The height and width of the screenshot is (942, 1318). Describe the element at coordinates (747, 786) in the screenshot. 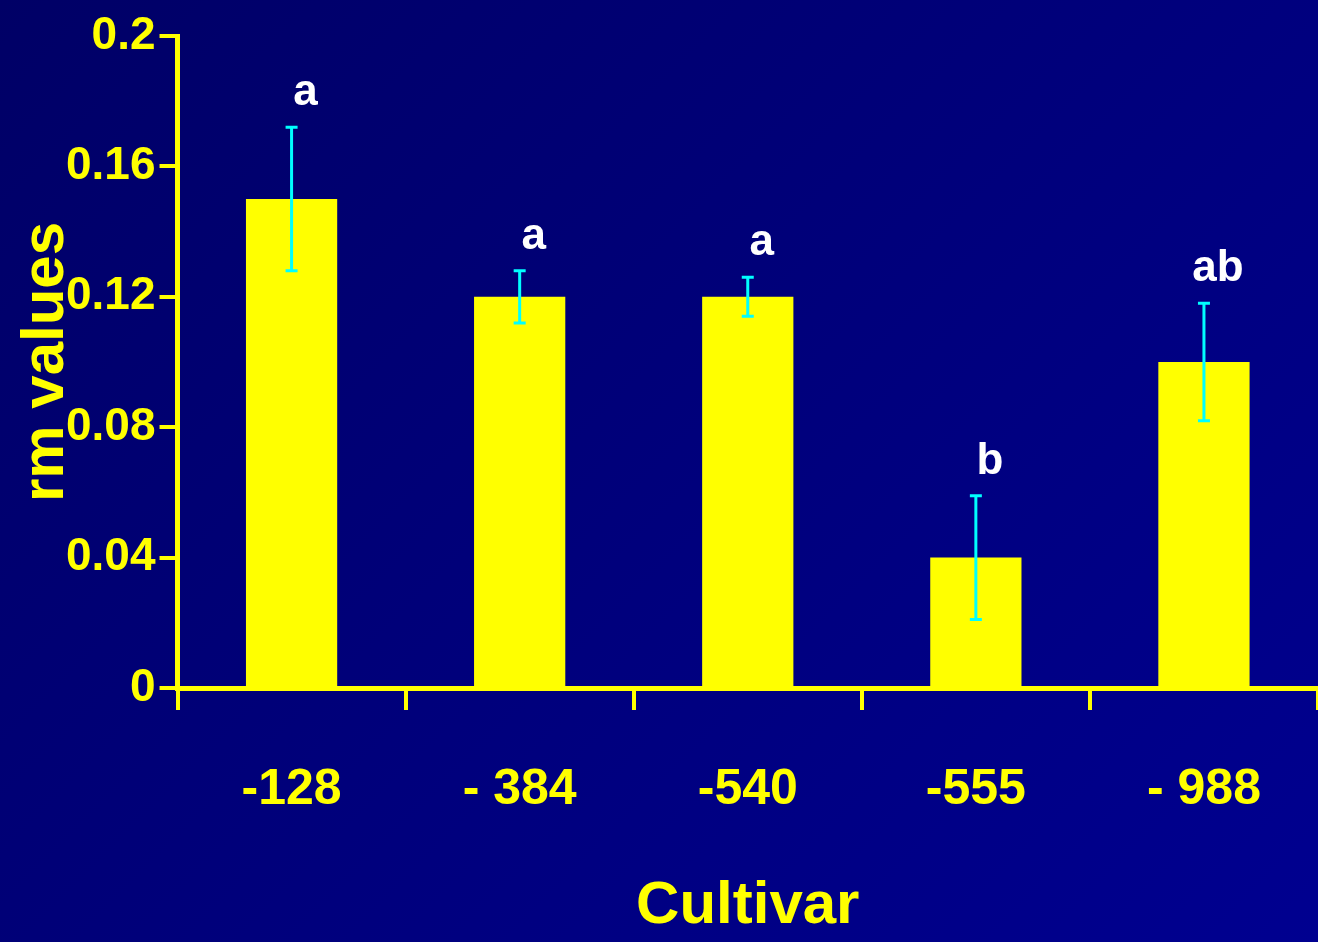

I see `x-tick-label: -540` at that location.